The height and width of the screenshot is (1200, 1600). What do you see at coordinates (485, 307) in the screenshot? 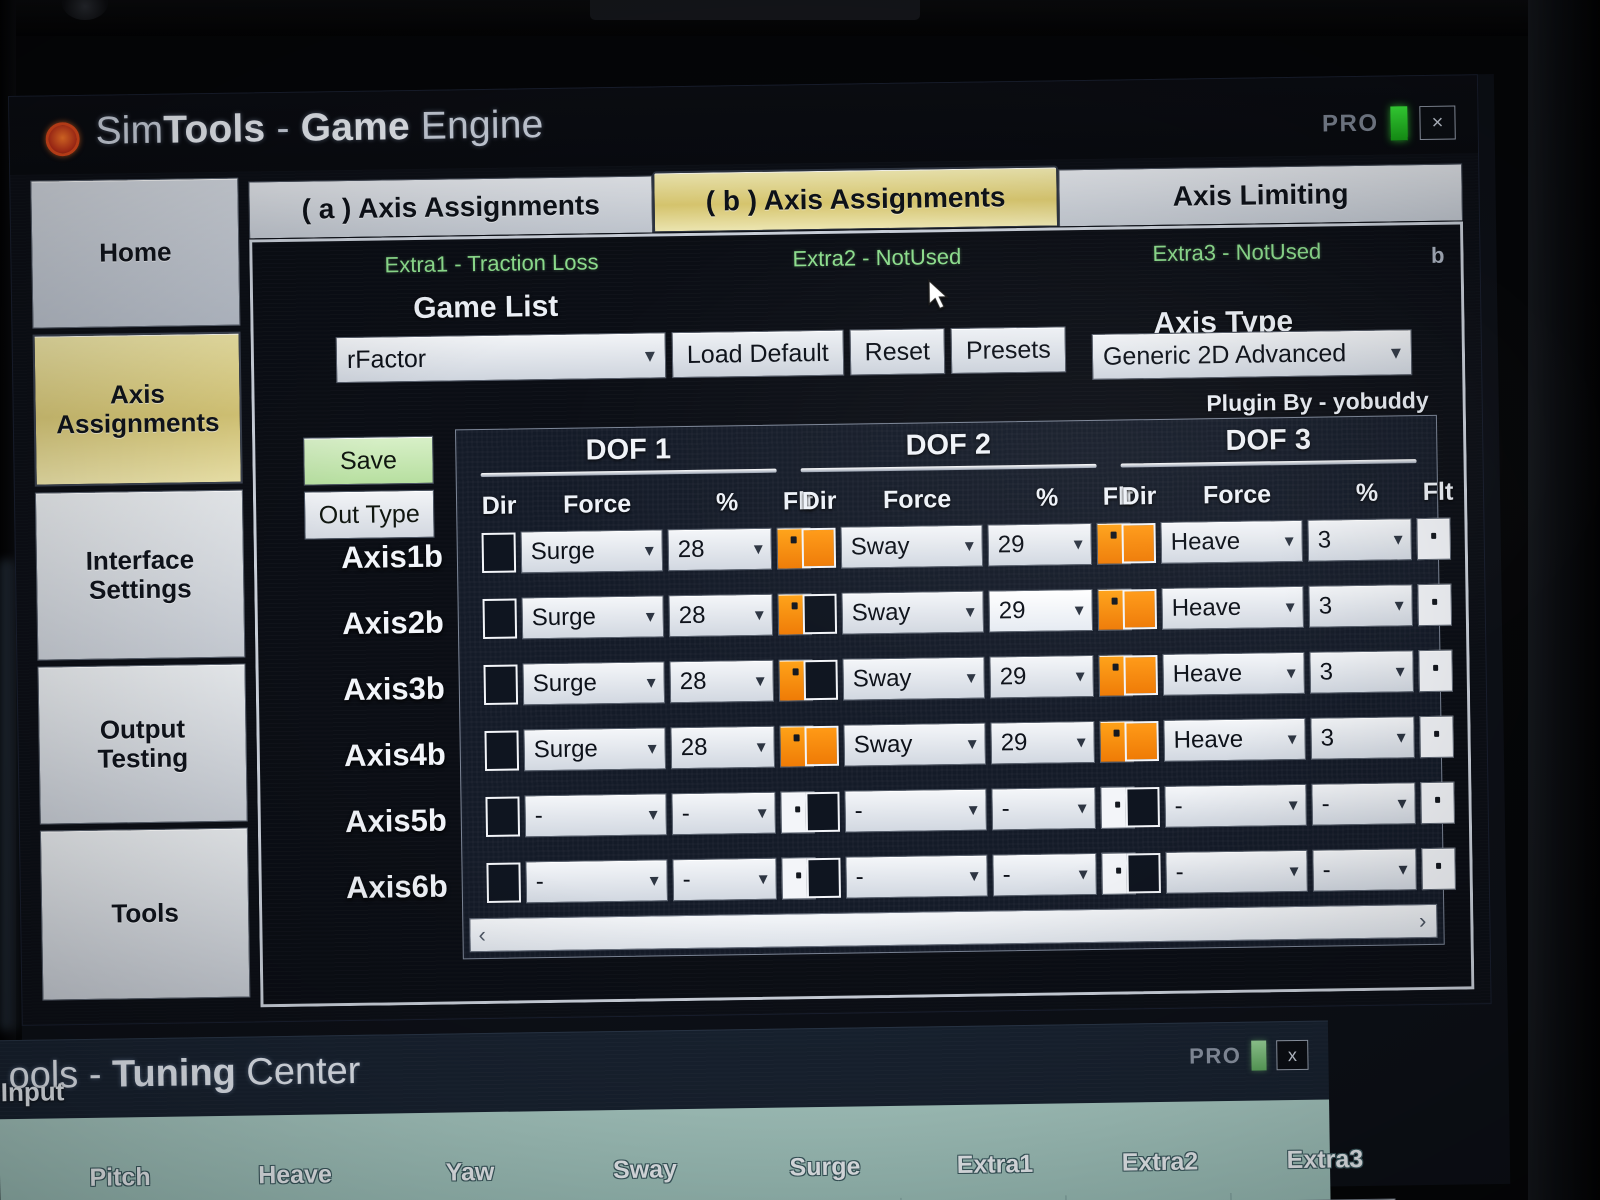
I see `game-list-title: Game List` at bounding box center [485, 307].